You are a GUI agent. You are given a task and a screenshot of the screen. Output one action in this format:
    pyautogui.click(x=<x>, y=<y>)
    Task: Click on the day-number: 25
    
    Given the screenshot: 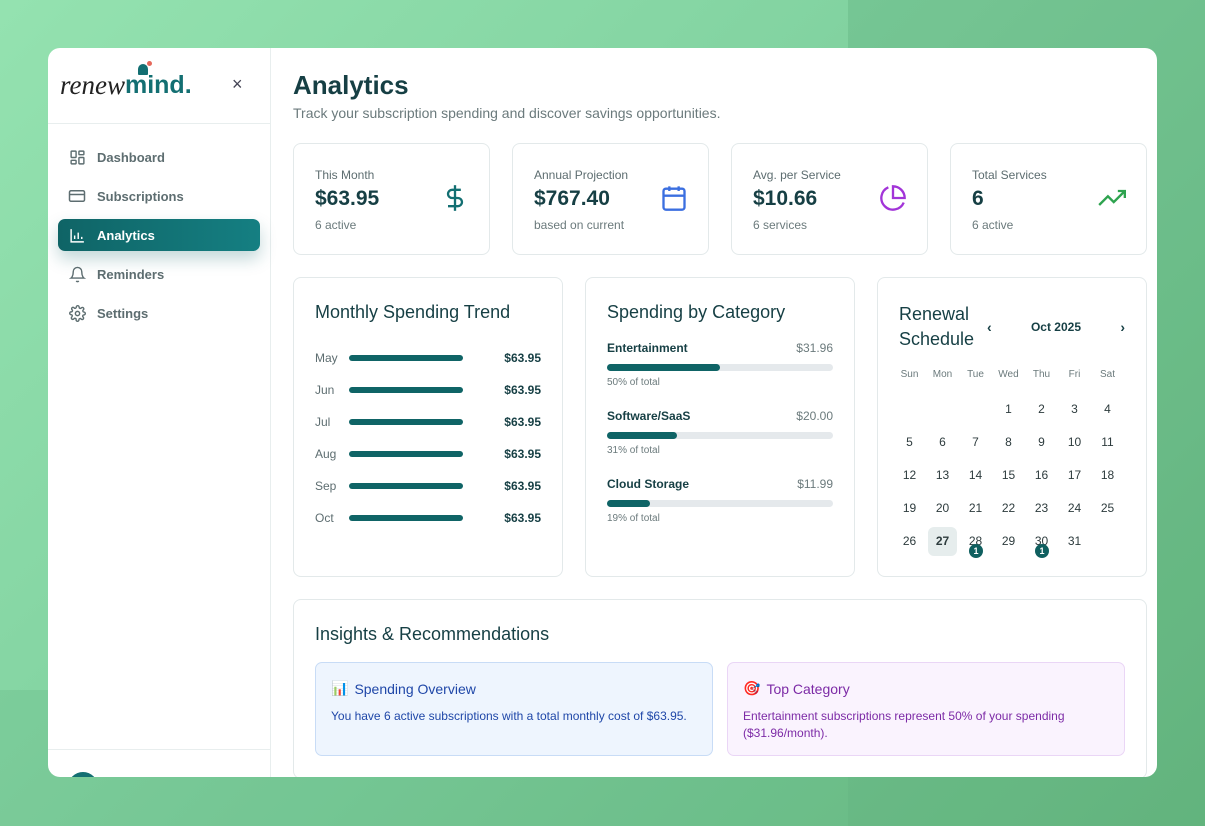 What is the action you would take?
    pyautogui.click(x=1107, y=508)
    